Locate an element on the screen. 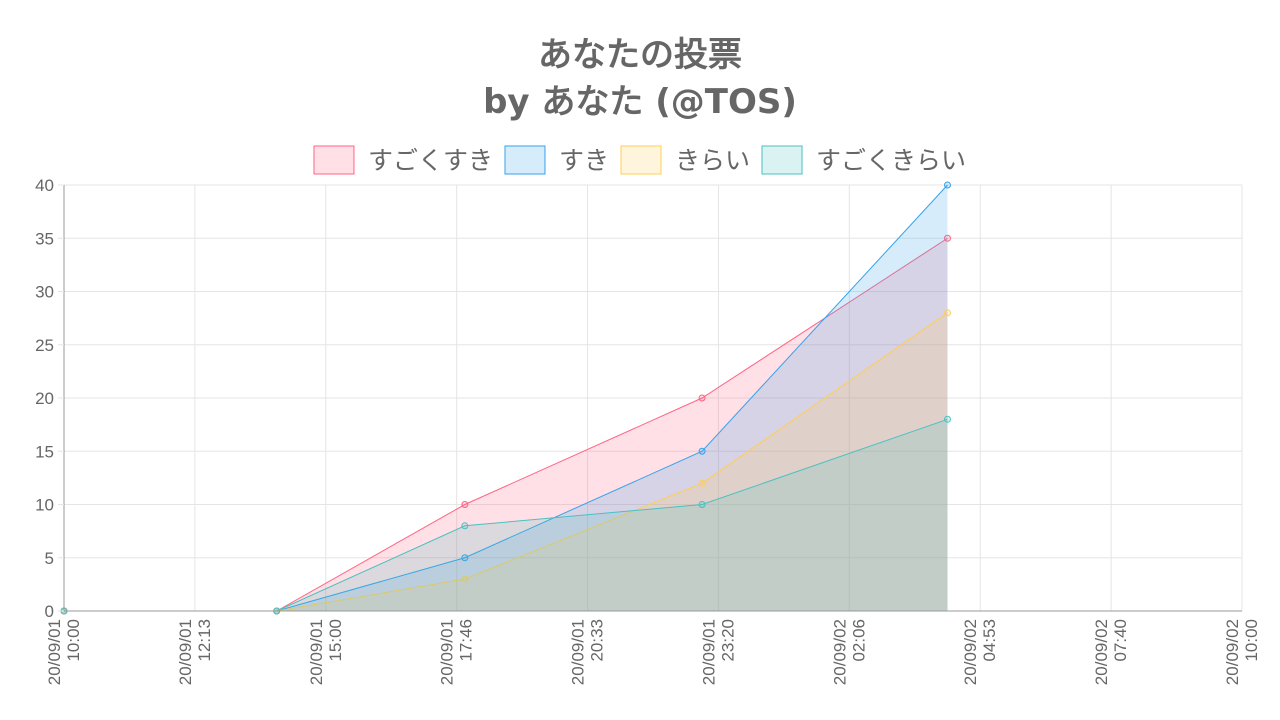 The height and width of the screenshot is (720, 1280). legend-label: すごくきらい is located at coordinates (891, 160).